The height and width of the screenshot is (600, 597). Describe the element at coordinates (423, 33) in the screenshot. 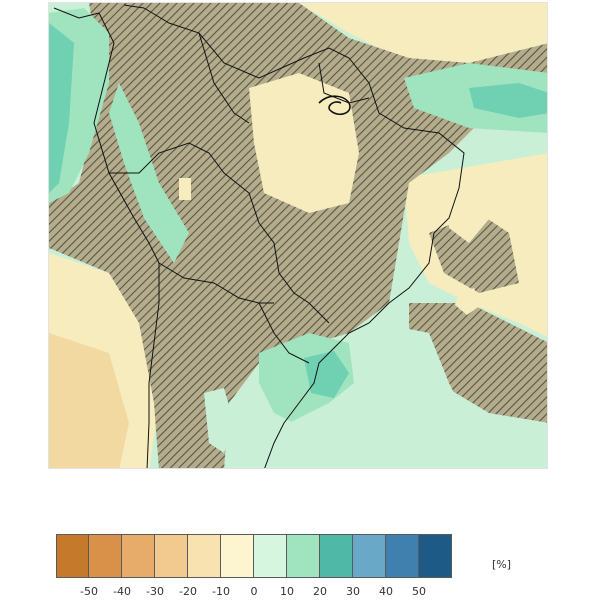

I see `tan-region-north` at that location.